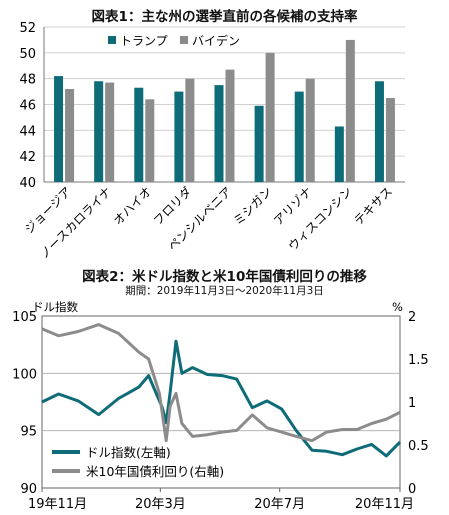 The height and width of the screenshot is (515, 449). Describe the element at coordinates (184, 40) in the screenshot. I see `legend-swatch-biden` at that location.